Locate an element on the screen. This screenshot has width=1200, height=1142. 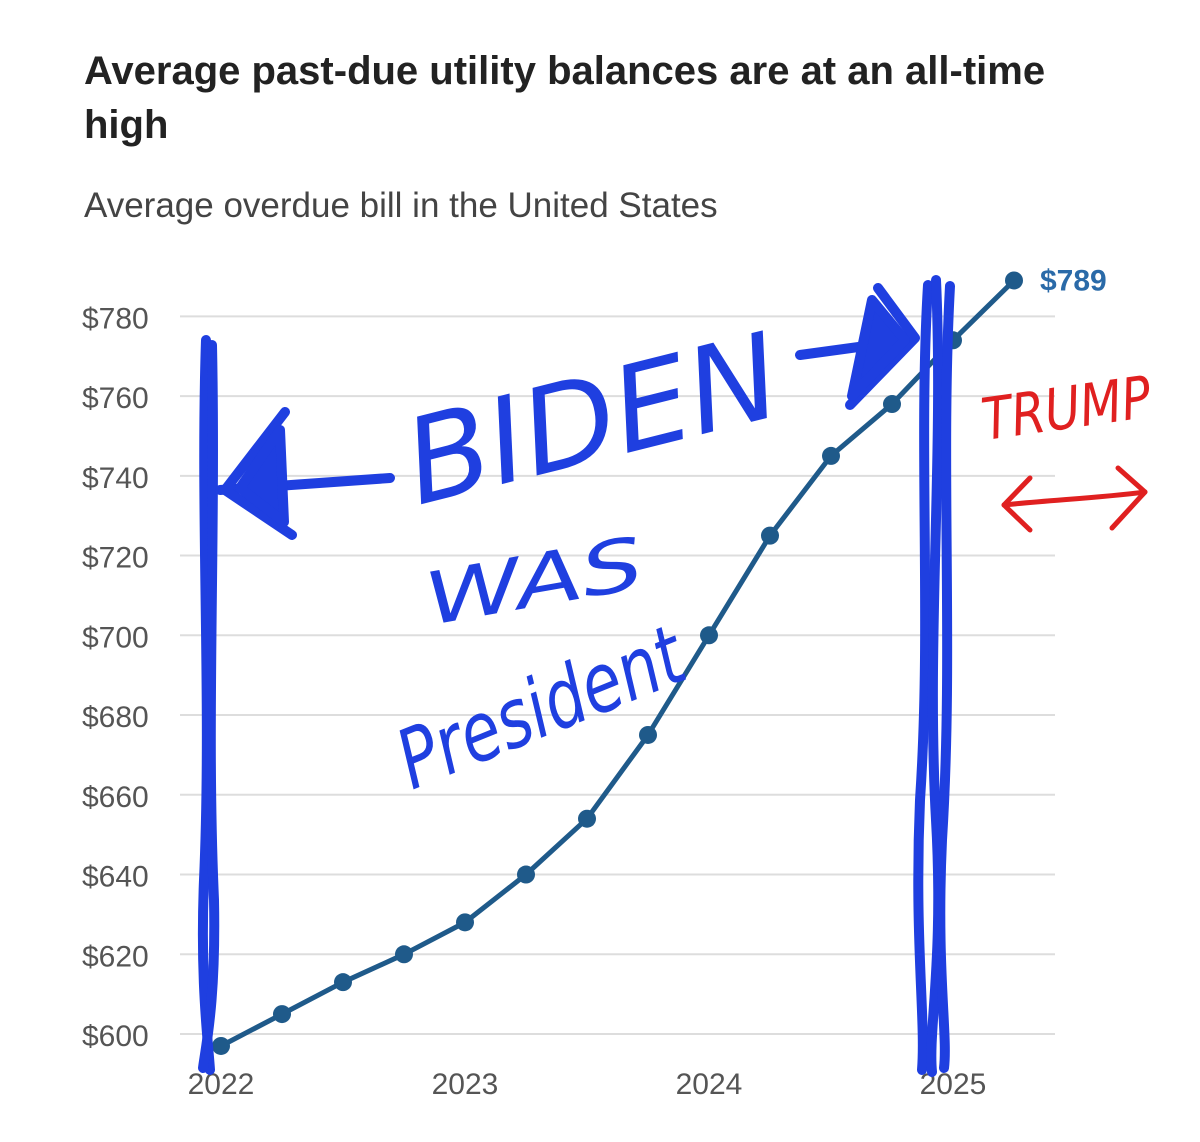
y-tick-label: $620 is located at coordinates (115, 956).